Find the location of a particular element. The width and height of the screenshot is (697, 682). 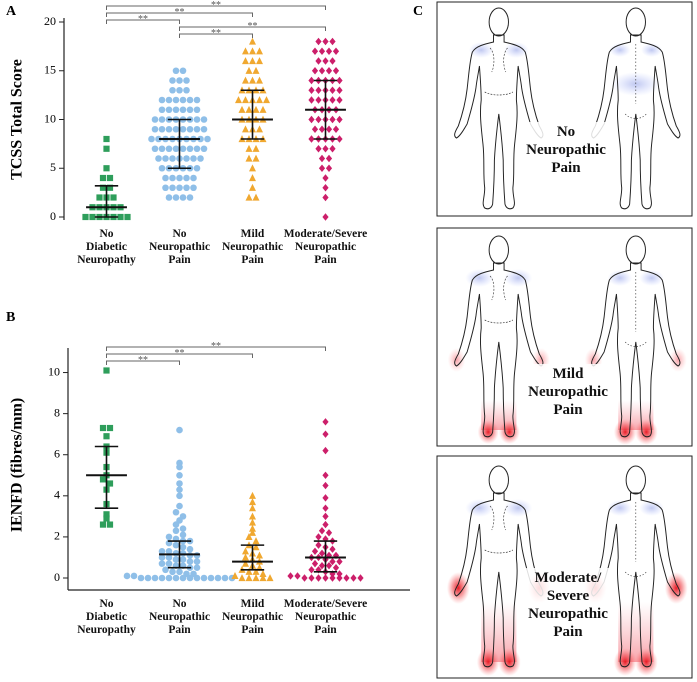

diagram-frame is located at coordinates (564, 337).